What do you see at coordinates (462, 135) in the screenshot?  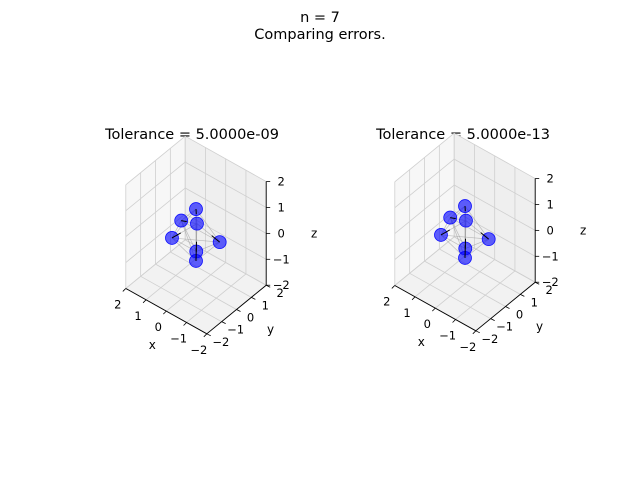 I see `subplot-title: Tolerance = 5.0000e-13` at bounding box center [462, 135].